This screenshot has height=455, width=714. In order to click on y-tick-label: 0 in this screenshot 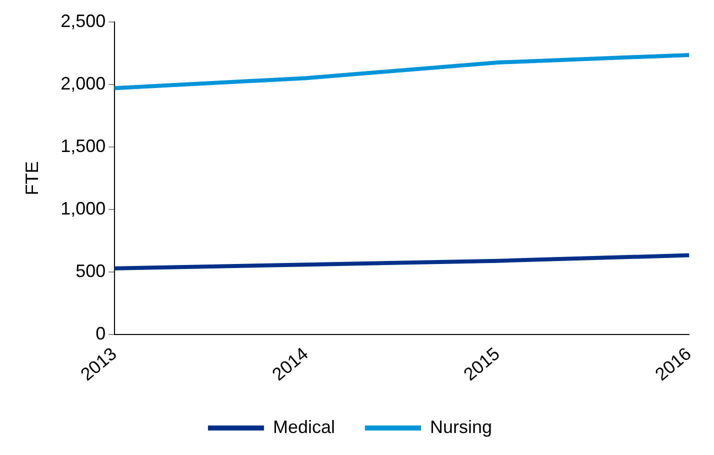, I will do `click(101, 334)`.